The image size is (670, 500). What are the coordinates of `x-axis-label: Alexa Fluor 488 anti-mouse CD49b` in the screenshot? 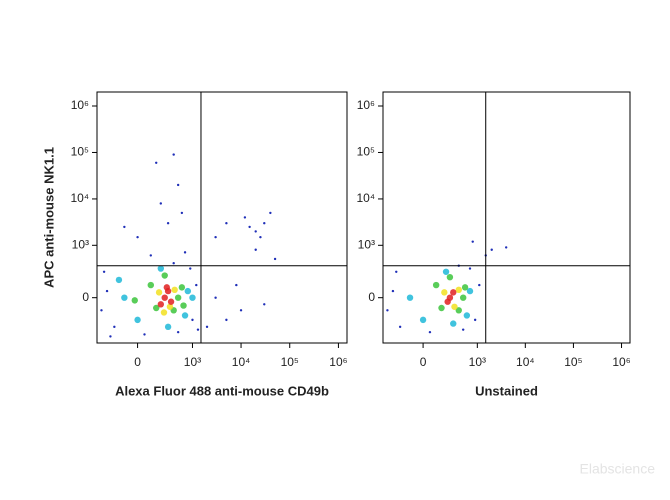 It's located at (222, 390).